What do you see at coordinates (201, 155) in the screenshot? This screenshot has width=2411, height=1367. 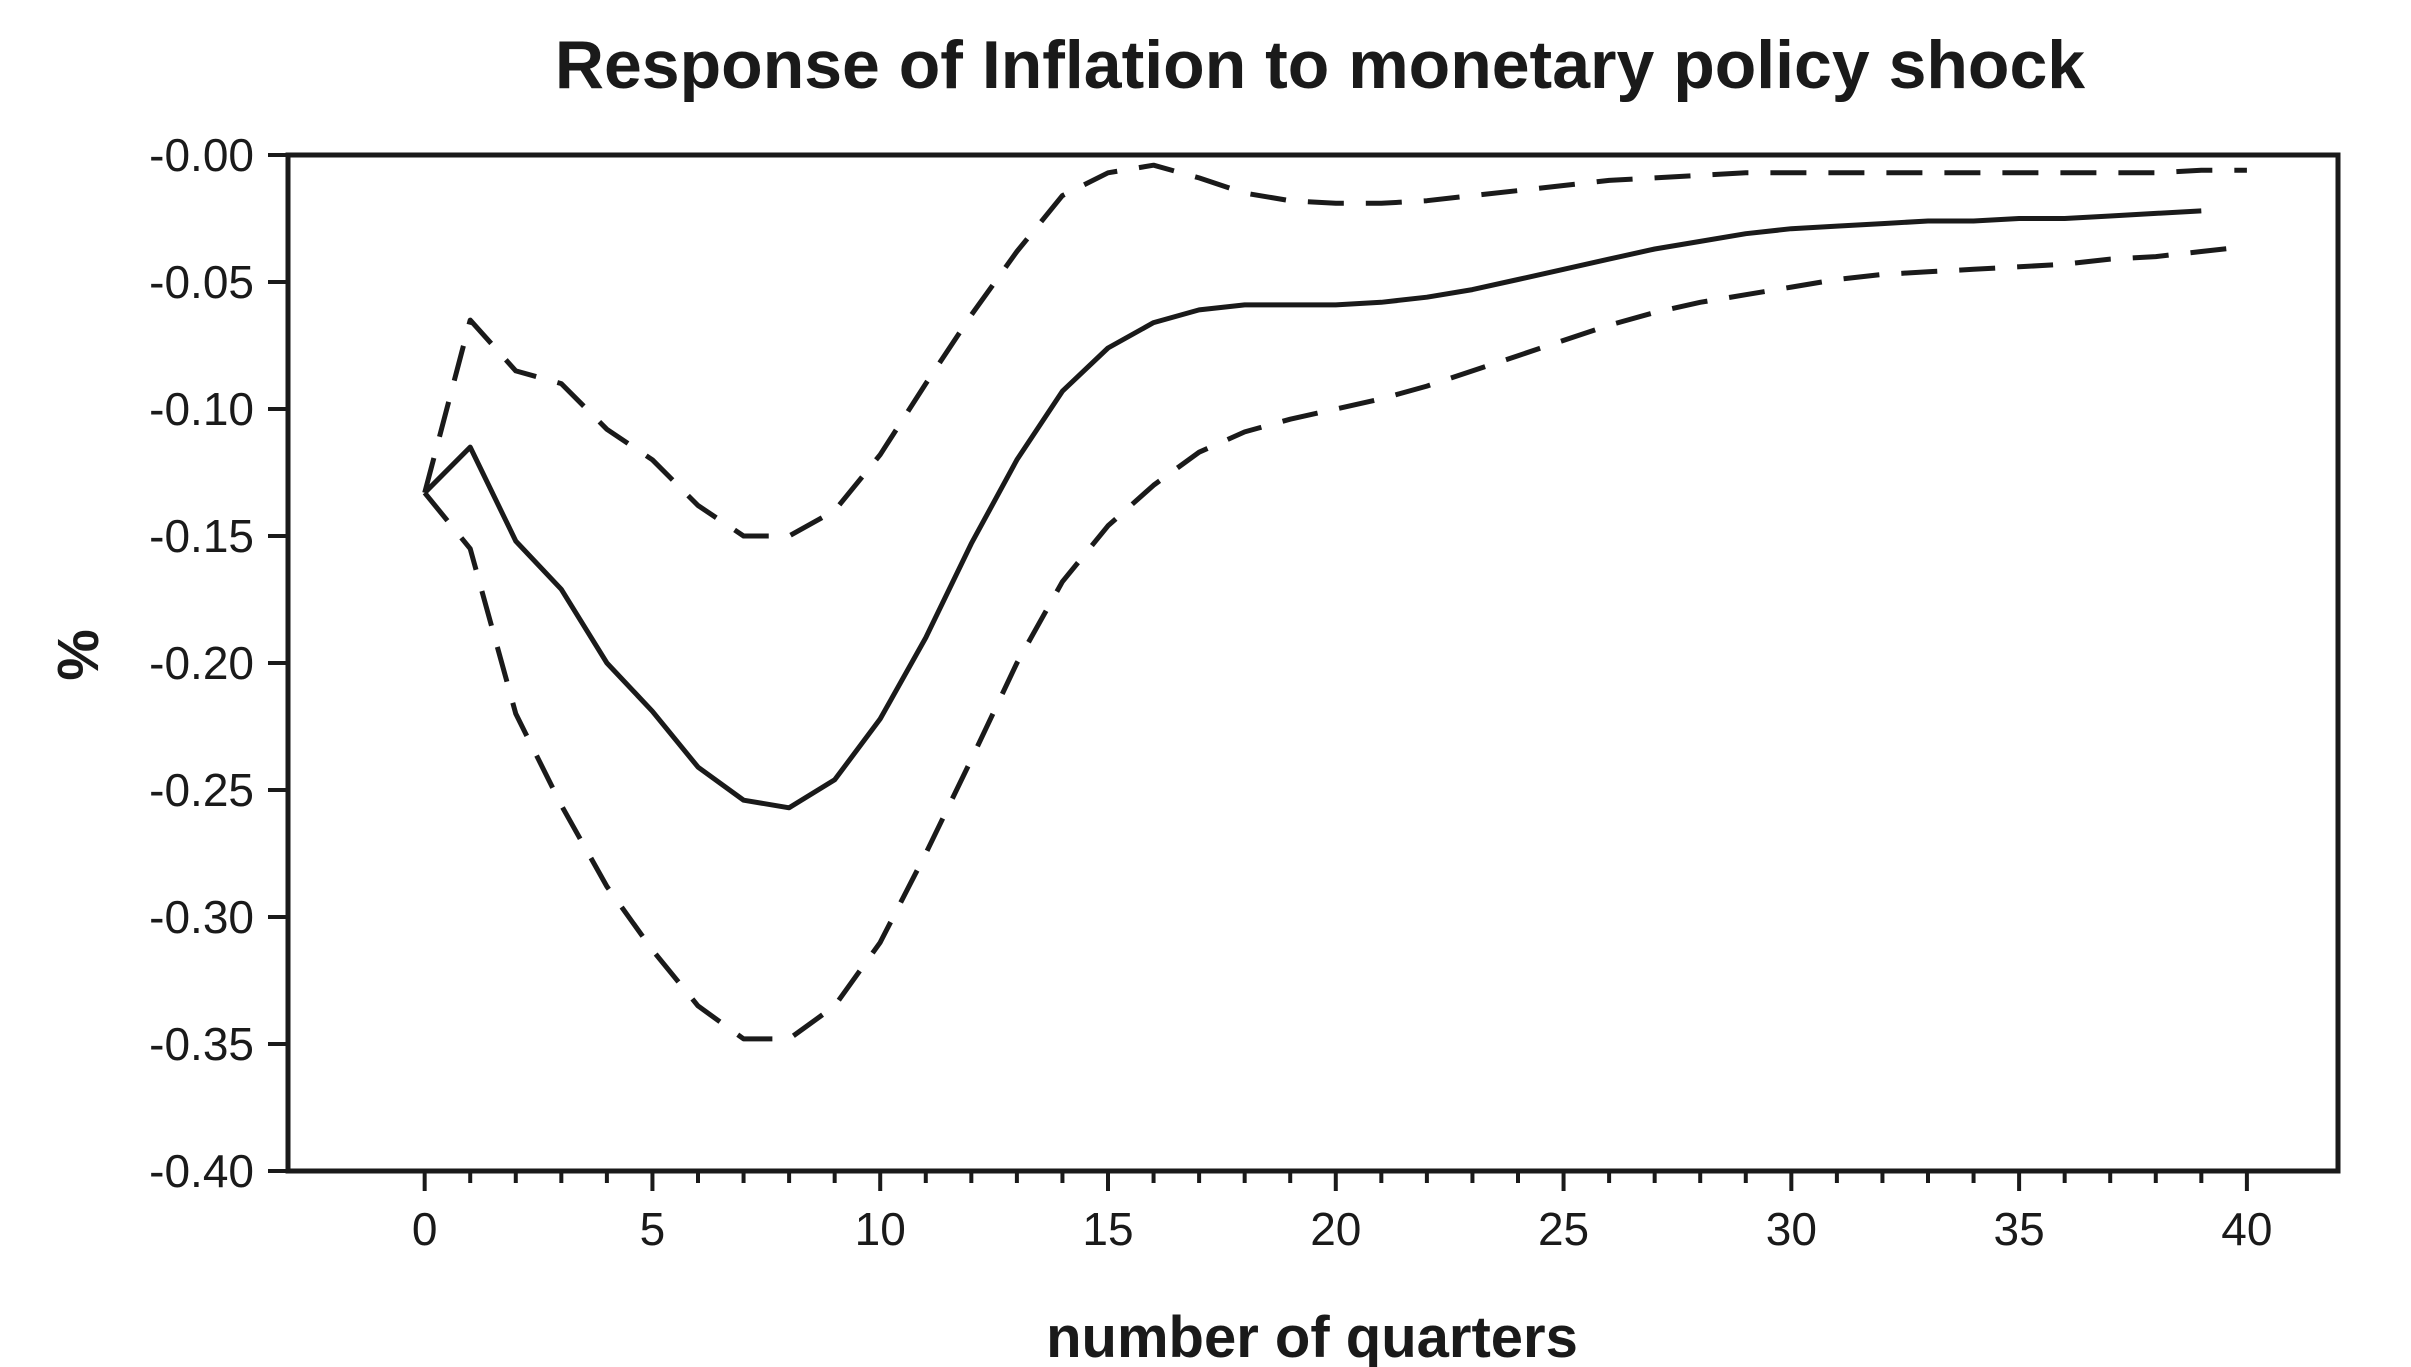 I see `y-tick-label: -0.00` at bounding box center [201, 155].